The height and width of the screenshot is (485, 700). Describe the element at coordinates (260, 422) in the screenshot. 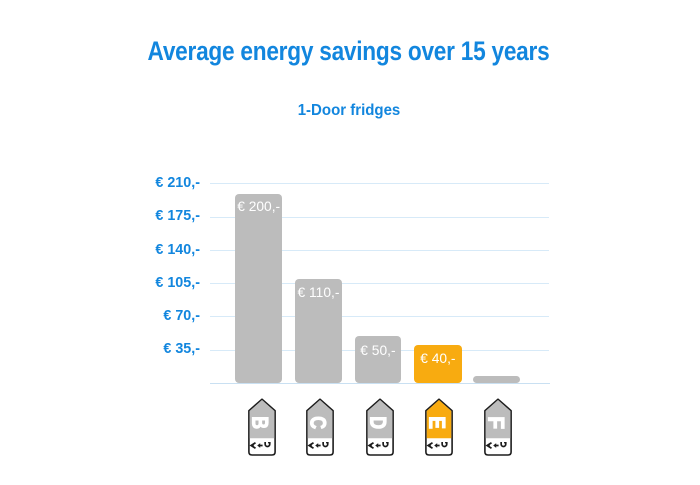

I see `svg-text: B` at that location.